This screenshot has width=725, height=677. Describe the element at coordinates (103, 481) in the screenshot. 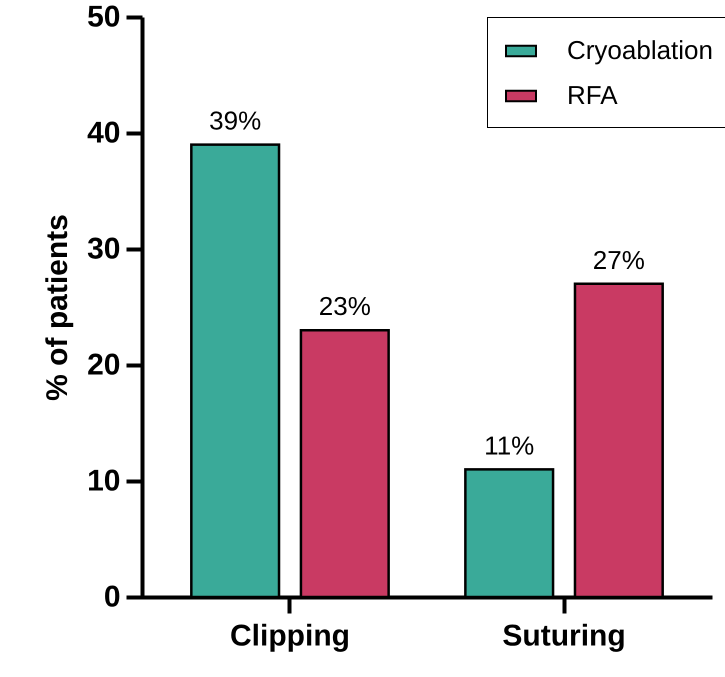

I see `y-tick-label: 10` at that location.